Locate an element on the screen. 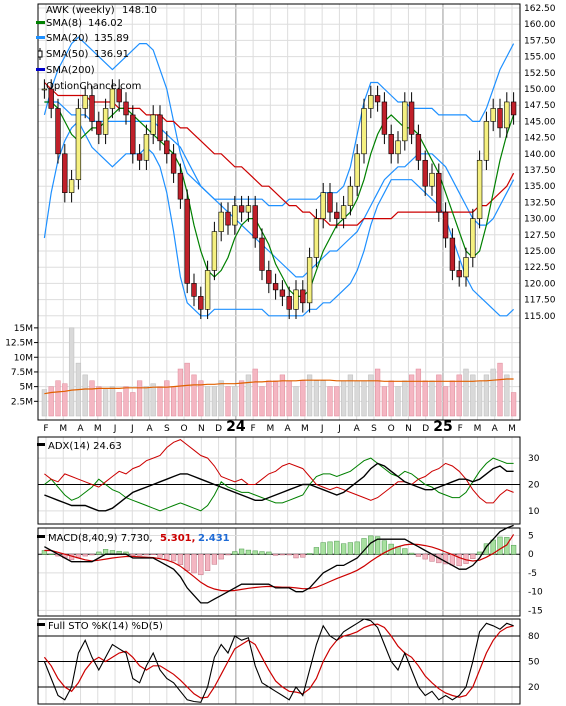 This screenshot has width=566, height=706. legend-sma8: SMA(8) is located at coordinates (64, 23).